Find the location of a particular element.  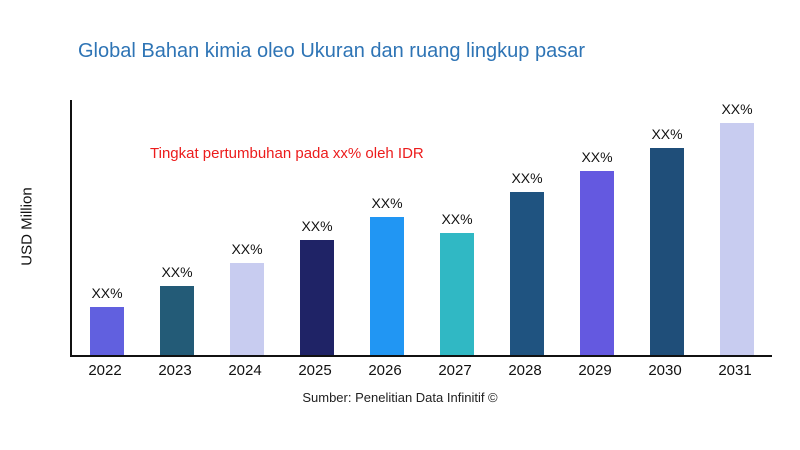

x-axis-ticks: 2022 2023 2024 2025 2026 2027 2028 2029 2030 2031 is located at coordinates (420, 370).